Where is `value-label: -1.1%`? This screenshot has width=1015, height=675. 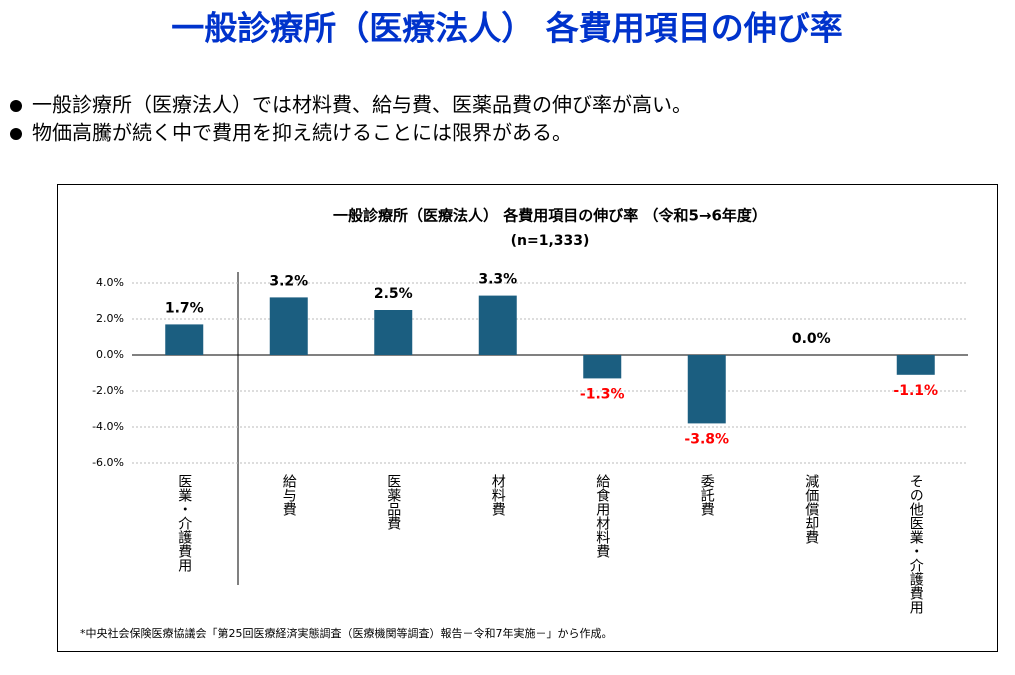 value-label: -1.1% is located at coordinates (915, 391).